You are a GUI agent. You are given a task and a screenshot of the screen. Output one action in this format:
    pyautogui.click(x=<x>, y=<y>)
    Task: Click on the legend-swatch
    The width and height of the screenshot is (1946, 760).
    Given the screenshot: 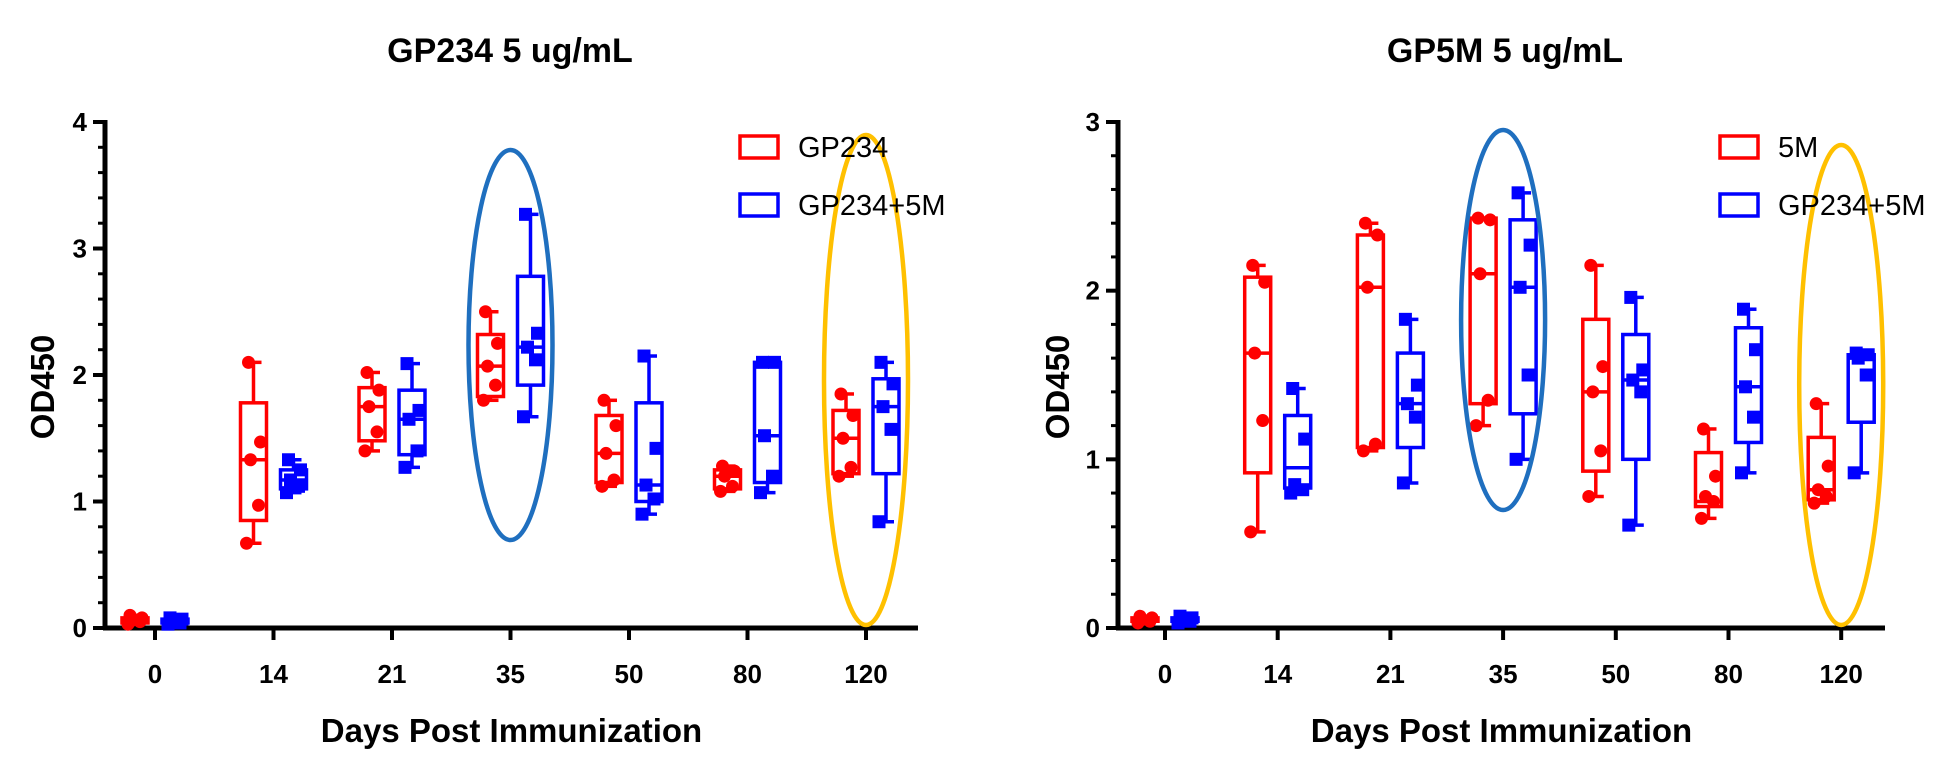 What is the action you would take?
    pyautogui.click(x=759, y=147)
    